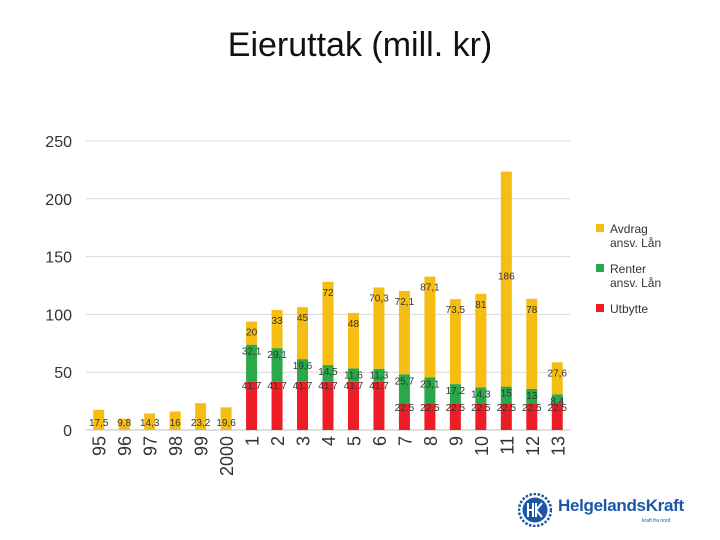 The width and height of the screenshot is (720, 540). Describe the element at coordinates (354, 441) in the screenshot. I see `x-tick-label: 5` at that location.